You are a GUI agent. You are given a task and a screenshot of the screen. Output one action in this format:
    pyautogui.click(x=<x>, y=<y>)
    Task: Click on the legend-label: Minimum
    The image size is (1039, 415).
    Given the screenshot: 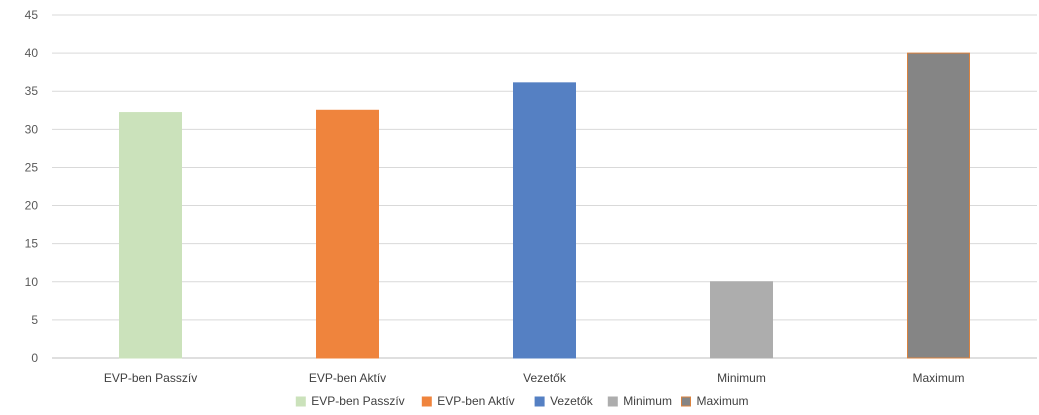 What is the action you would take?
    pyautogui.click(x=647, y=401)
    